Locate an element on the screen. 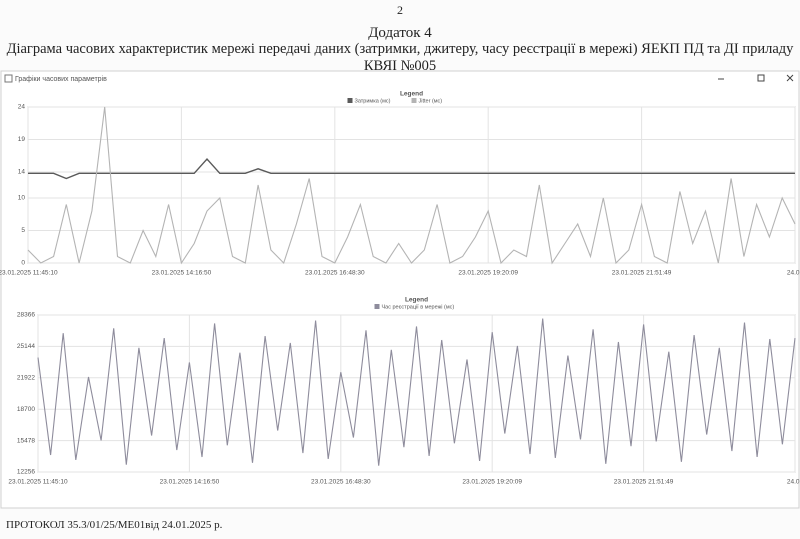  y-tick-label: 18700 is located at coordinates (26, 409).